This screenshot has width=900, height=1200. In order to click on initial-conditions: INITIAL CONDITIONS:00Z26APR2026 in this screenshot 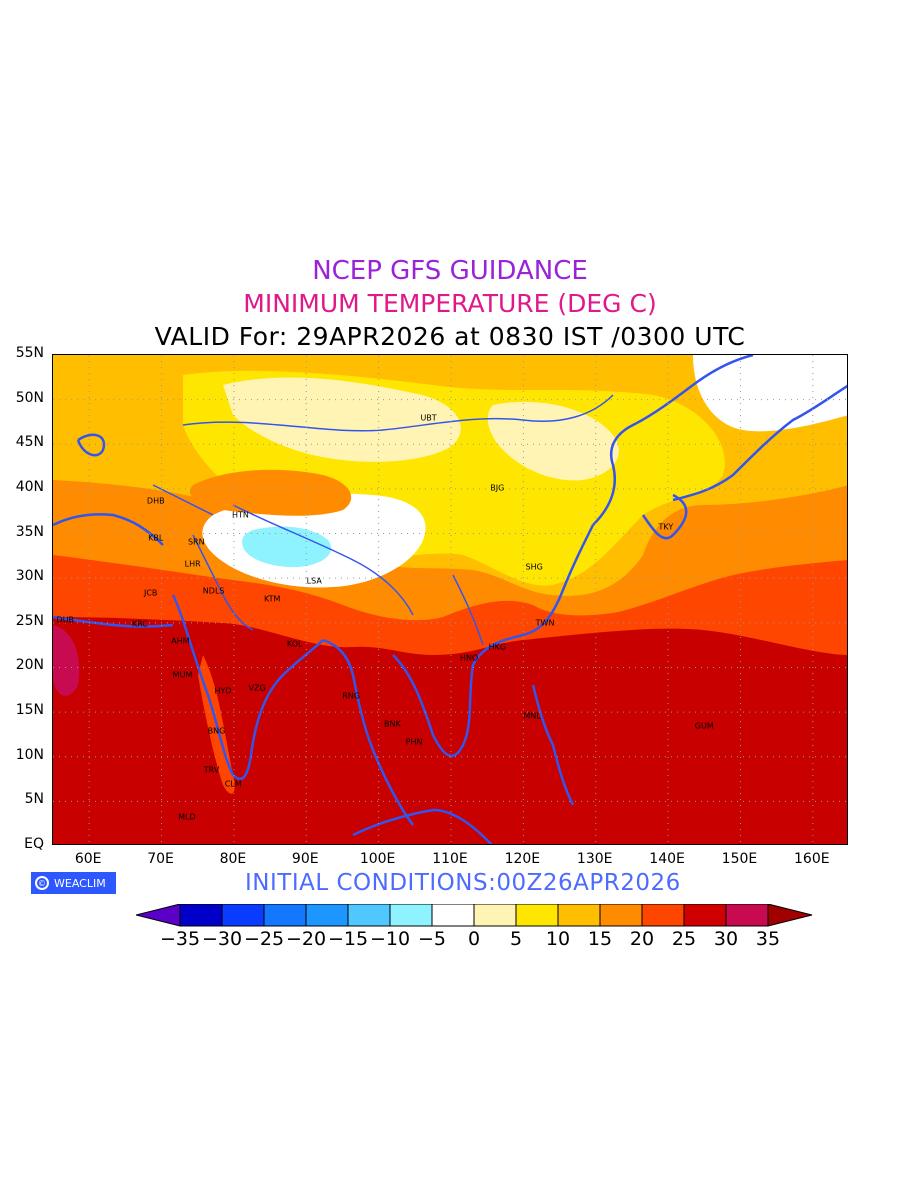, I will do `click(463, 883)`.